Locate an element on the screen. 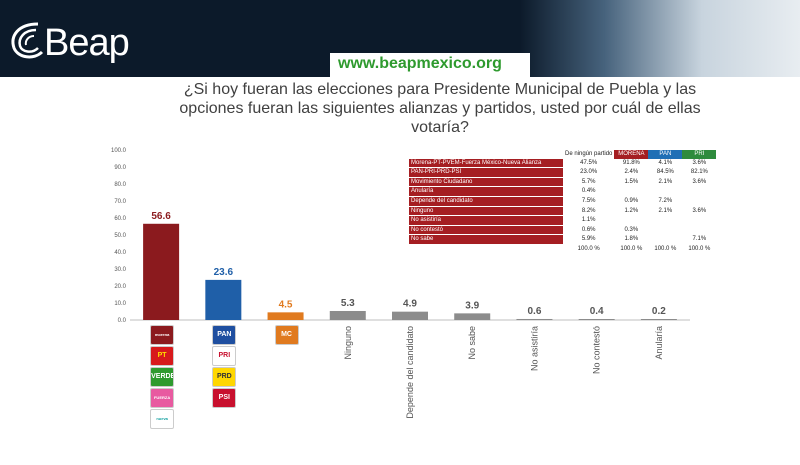 This screenshot has height=465, width=800. table-row: Movimiento Ciudadano 5.7% 1.5% 2.1% 3.6% is located at coordinates (562, 182).